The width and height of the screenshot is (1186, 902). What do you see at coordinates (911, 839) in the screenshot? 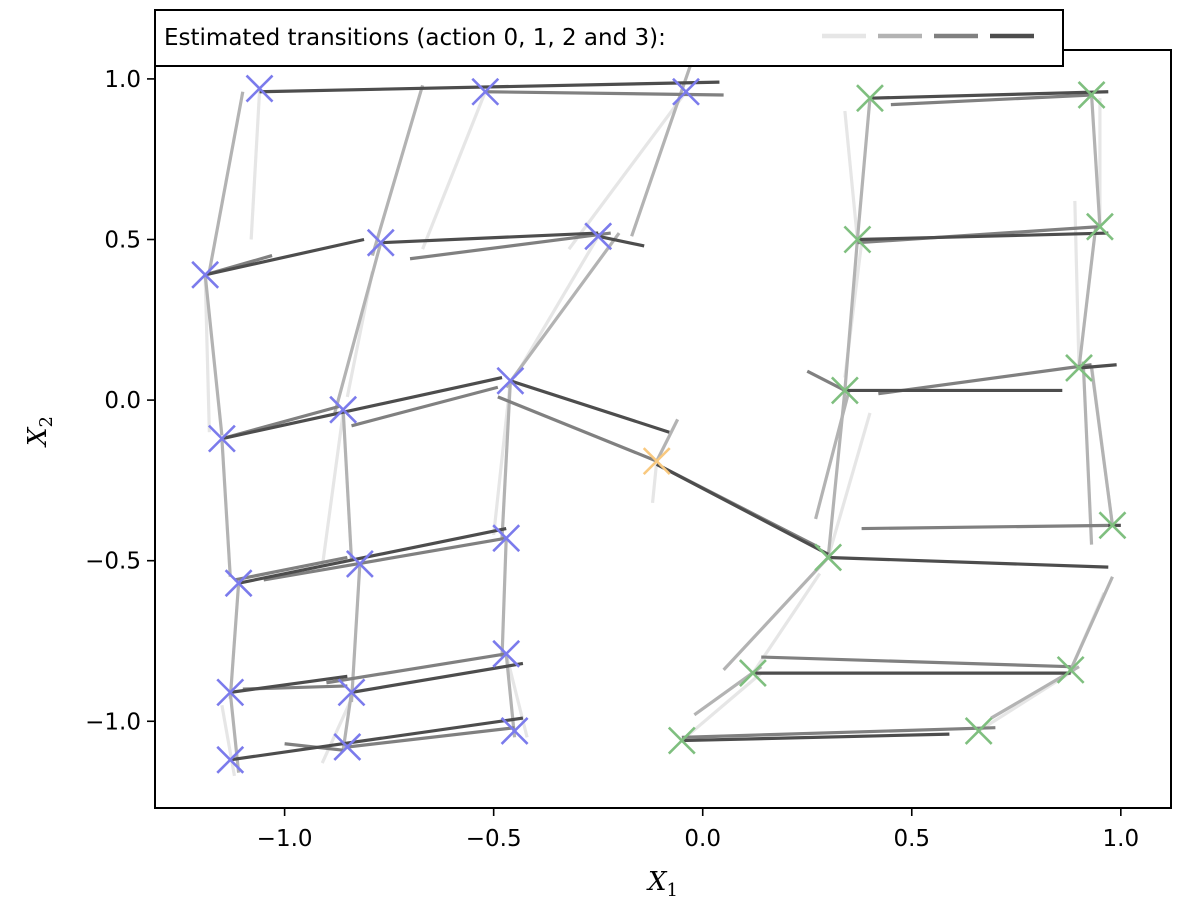
I see `x-tick-label: 0.5` at bounding box center [911, 839].